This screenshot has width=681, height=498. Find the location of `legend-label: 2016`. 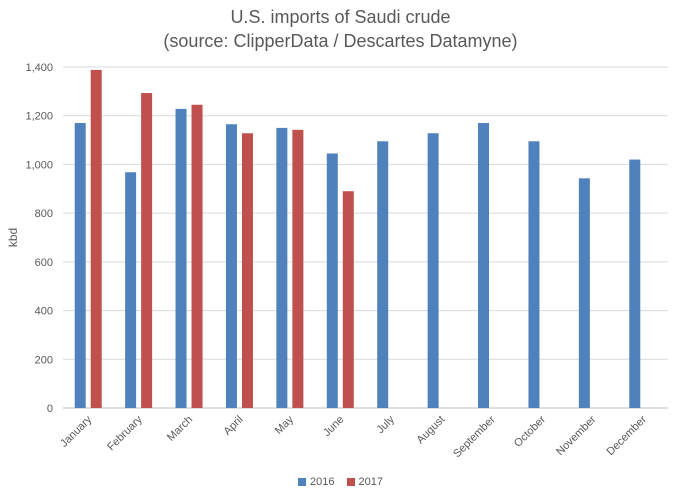

legend-label: 2016 is located at coordinates (322, 482).